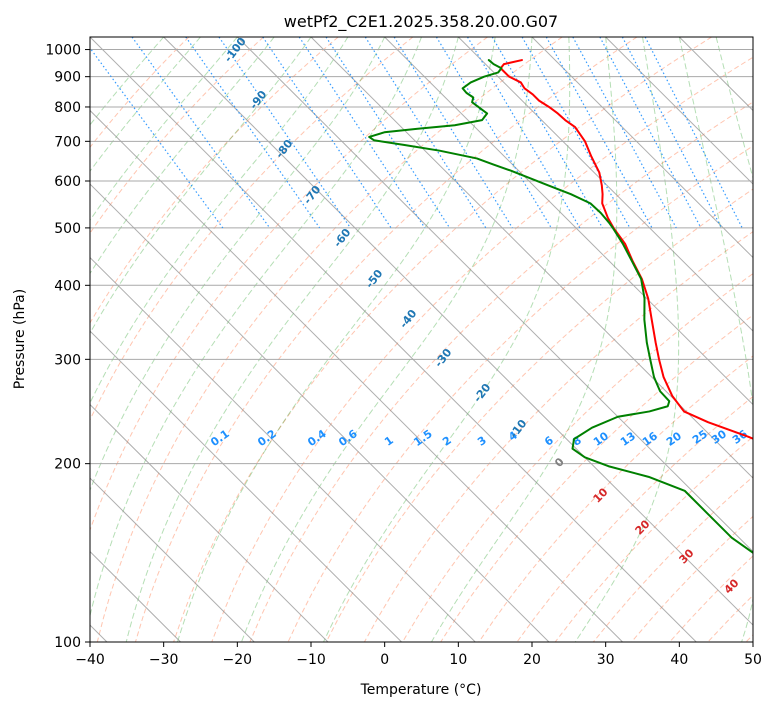  What do you see at coordinates (67, 465) in the screenshot?
I see `y-tick-label: 200` at bounding box center [67, 465].